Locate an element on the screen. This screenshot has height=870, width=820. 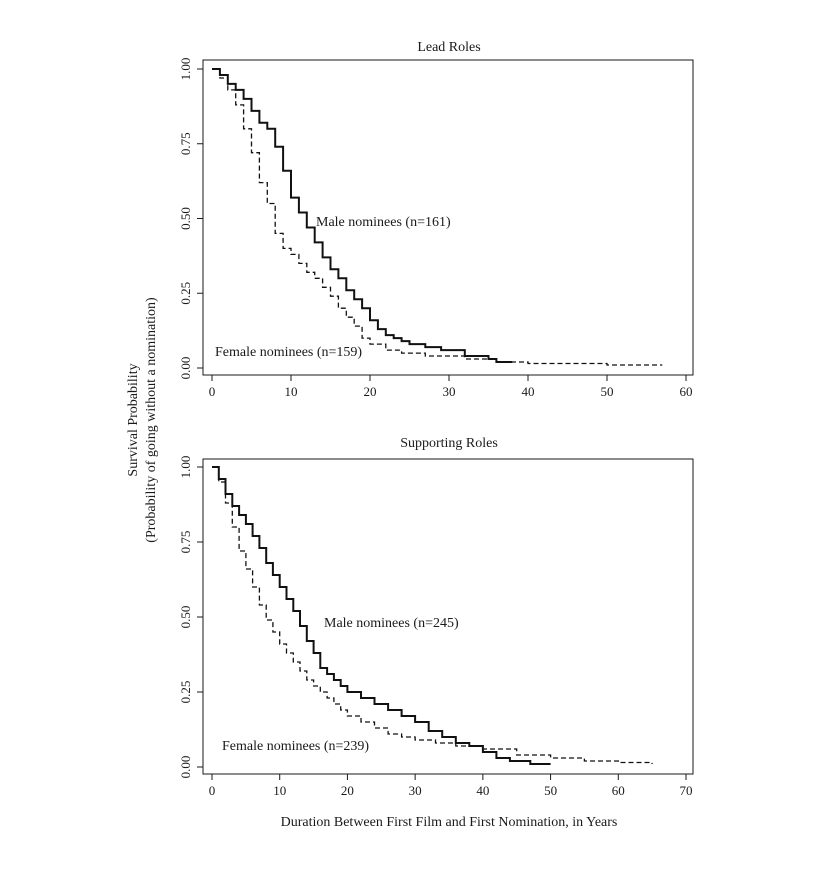
annotation-male-nominees: Male nominees (n=245) is located at coordinates (391, 623).